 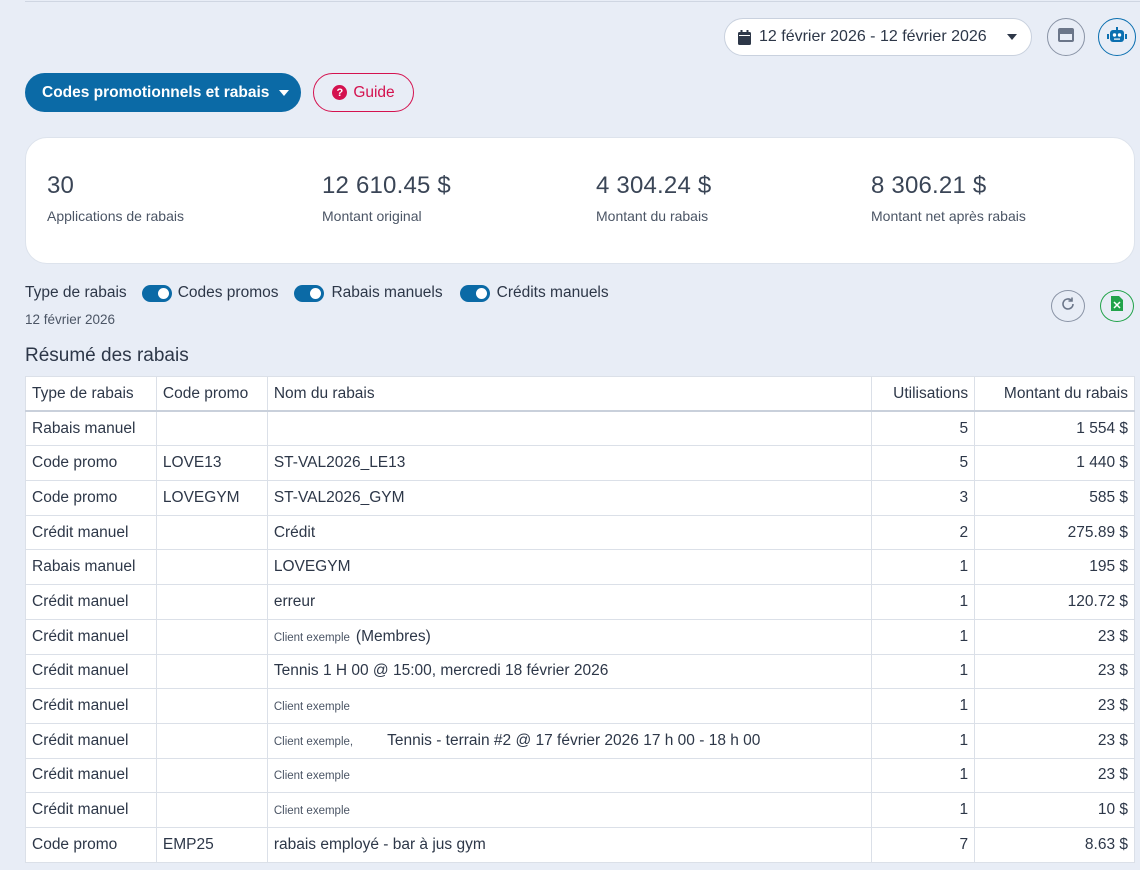 What do you see at coordinates (309, 293) in the screenshot?
I see `toggle-manual-discounts` at bounding box center [309, 293].